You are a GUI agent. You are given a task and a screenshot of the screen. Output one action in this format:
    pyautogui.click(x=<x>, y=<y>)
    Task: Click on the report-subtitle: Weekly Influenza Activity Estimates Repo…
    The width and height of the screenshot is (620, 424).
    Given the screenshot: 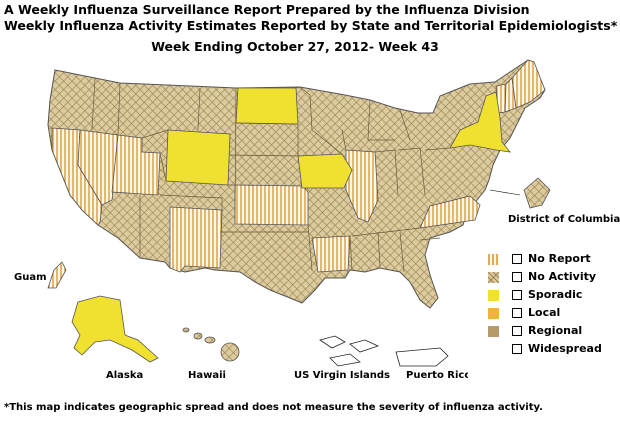 What is the action you would take?
    pyautogui.click(x=311, y=25)
    